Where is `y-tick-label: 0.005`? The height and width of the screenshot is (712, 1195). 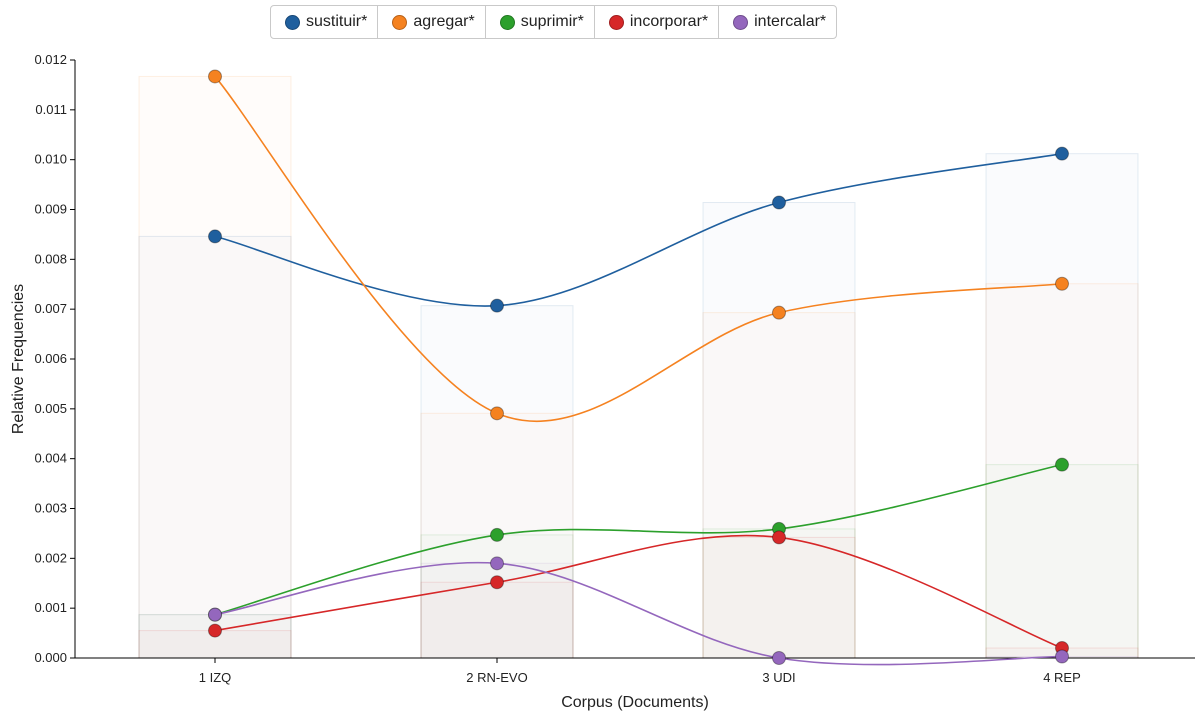
y-tick-label: 0.005 is located at coordinates (50, 408).